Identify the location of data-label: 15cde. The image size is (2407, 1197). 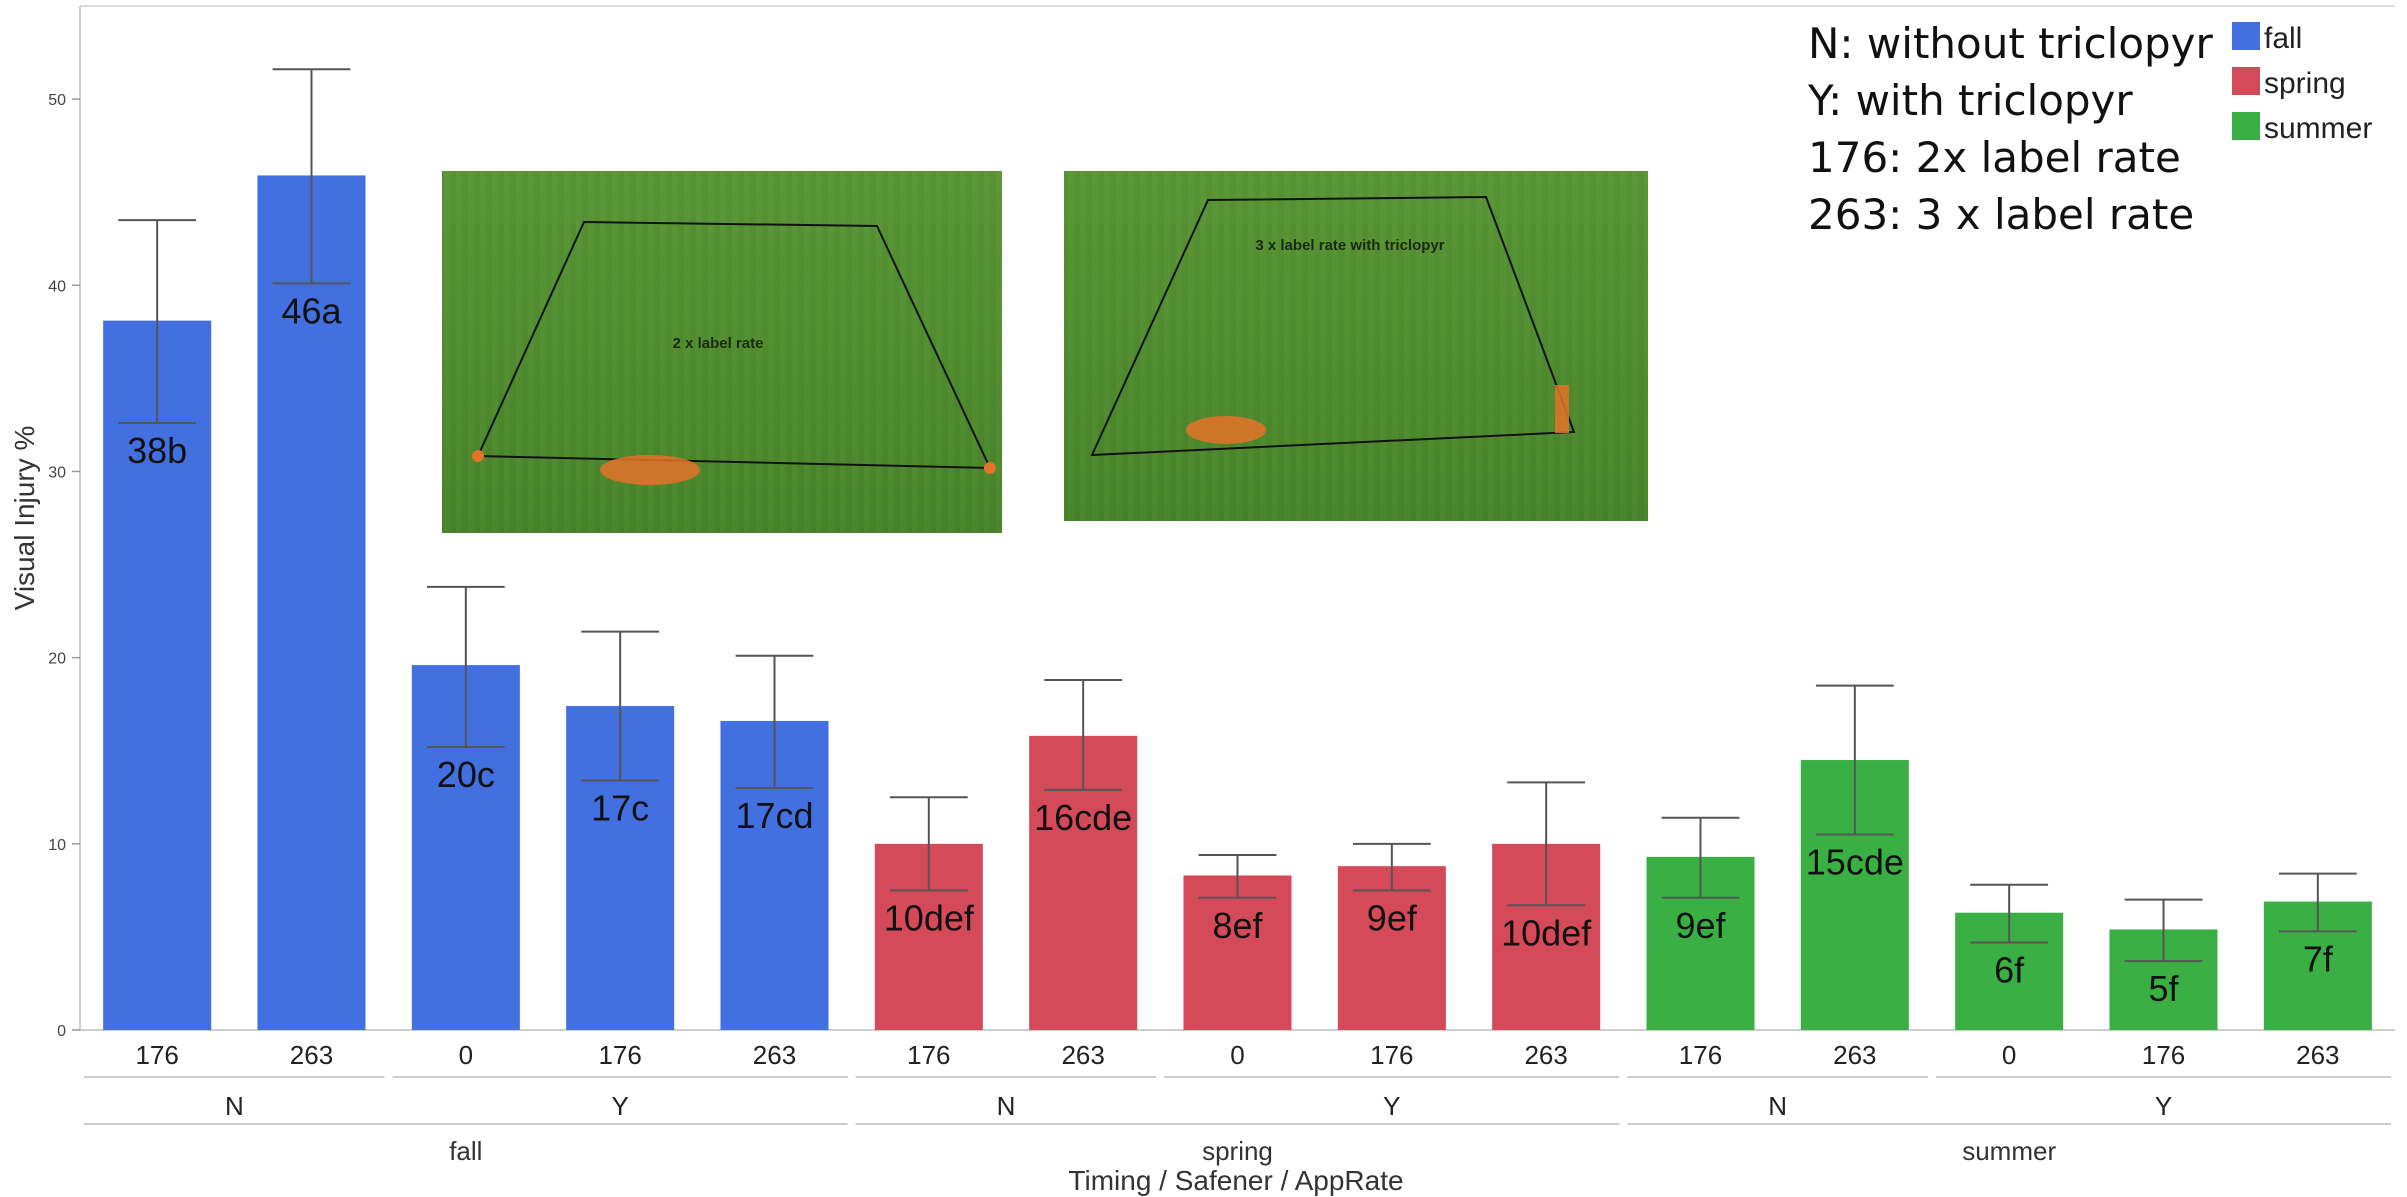
(1855, 862).